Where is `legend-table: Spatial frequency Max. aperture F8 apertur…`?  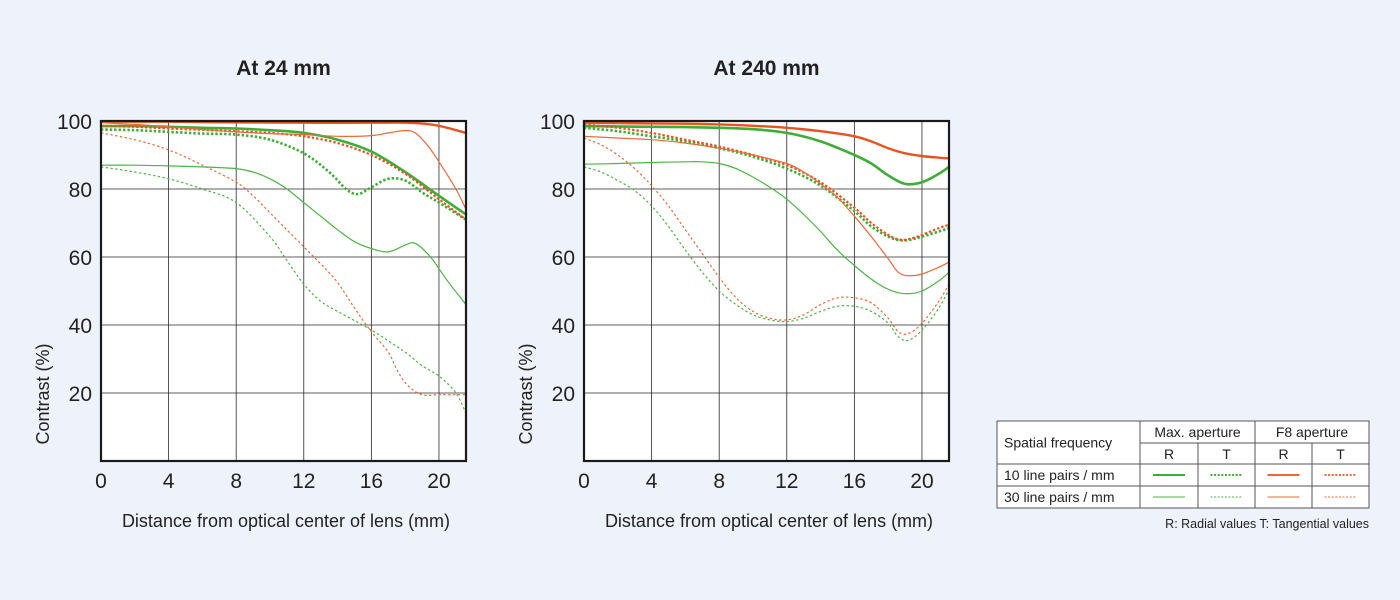 legend-table: Spatial frequency Max. aperture F8 apertur… is located at coordinates (1183, 475).